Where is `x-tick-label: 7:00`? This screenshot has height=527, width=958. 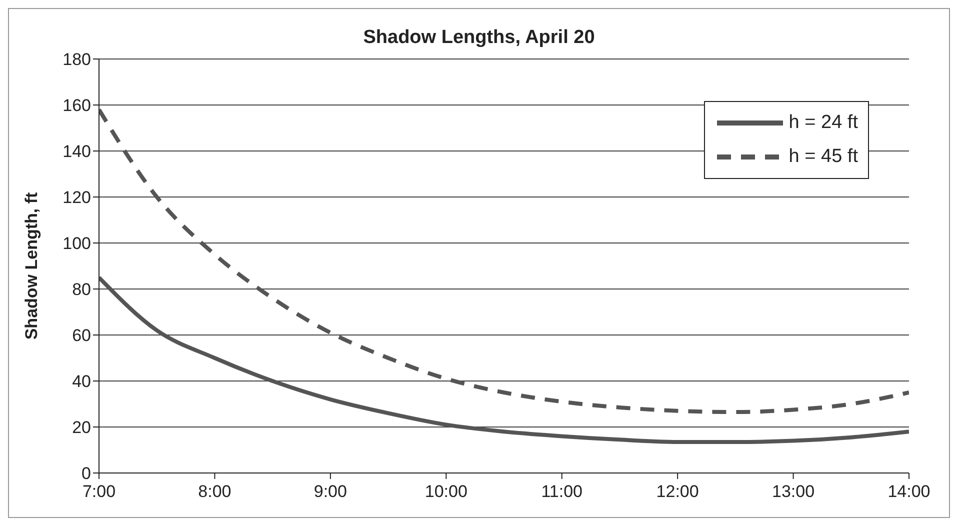 x-tick-label: 7:00 is located at coordinates (99, 492).